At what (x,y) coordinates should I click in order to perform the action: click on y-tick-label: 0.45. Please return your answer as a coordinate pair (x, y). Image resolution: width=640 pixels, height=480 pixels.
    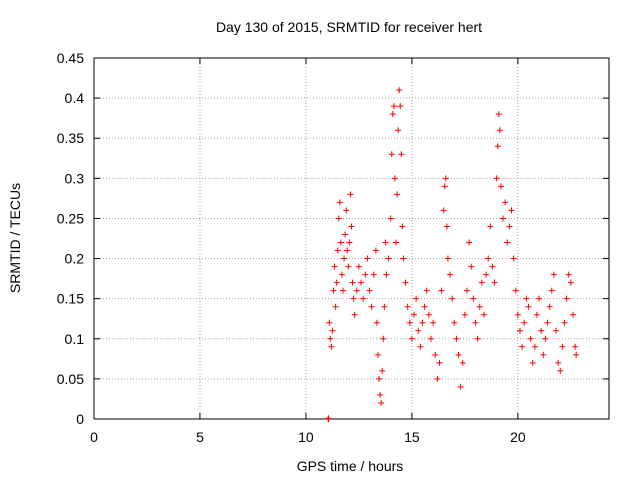
    Looking at the image, I should click on (70, 58).